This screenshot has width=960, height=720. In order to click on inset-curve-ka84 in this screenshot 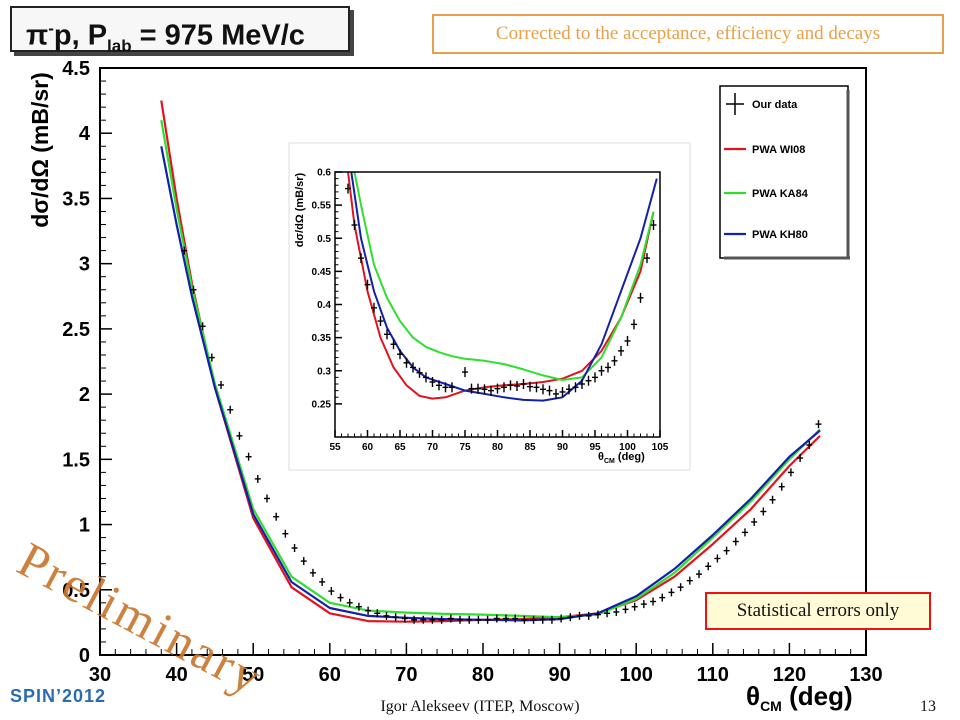, I will do `click(504, 276)`.